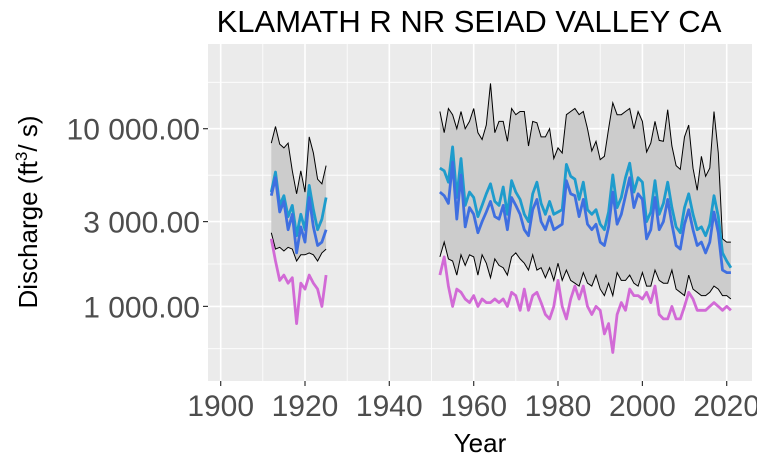 The height and width of the screenshot is (464, 757). Describe the element at coordinates (725, 406) in the screenshot. I see `x-tick-label: 2020` at that location.